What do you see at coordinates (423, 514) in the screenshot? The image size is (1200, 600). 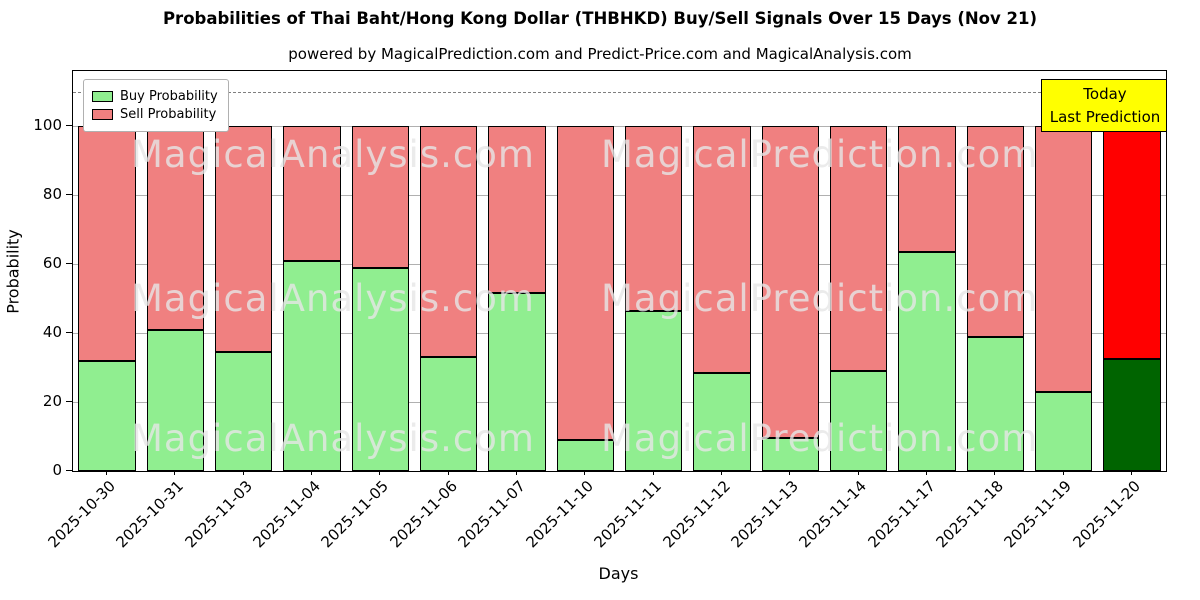 I see `x-tick-label: 2025-11-06` at bounding box center [423, 514].